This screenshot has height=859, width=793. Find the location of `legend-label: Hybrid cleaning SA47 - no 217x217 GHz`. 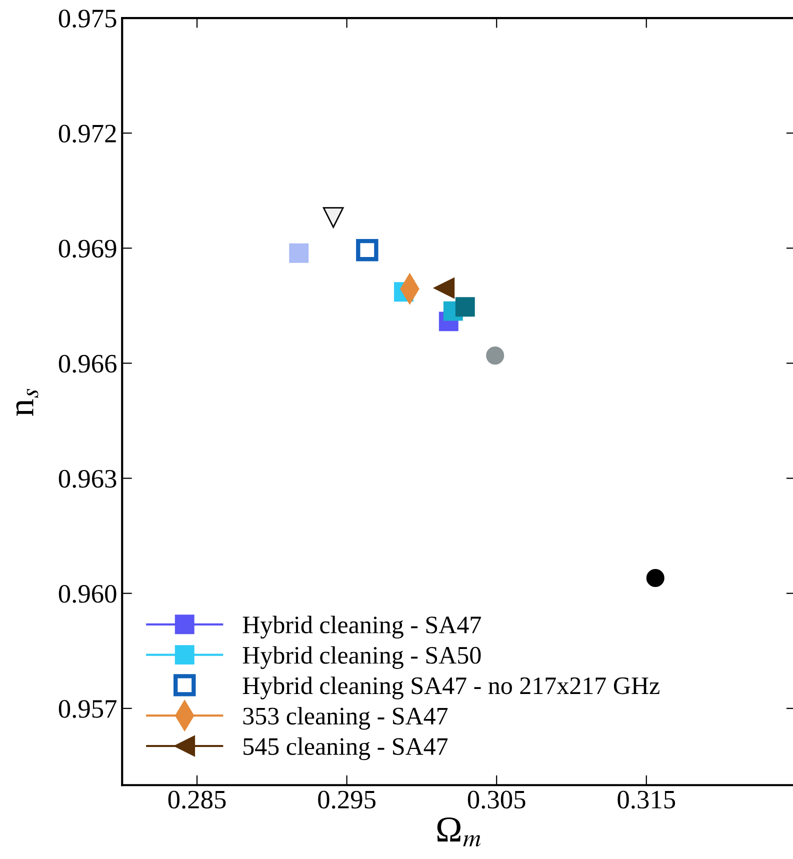

legend-label: Hybrid cleaning SA47 - no 217x217 GHz is located at coordinates (451, 688).